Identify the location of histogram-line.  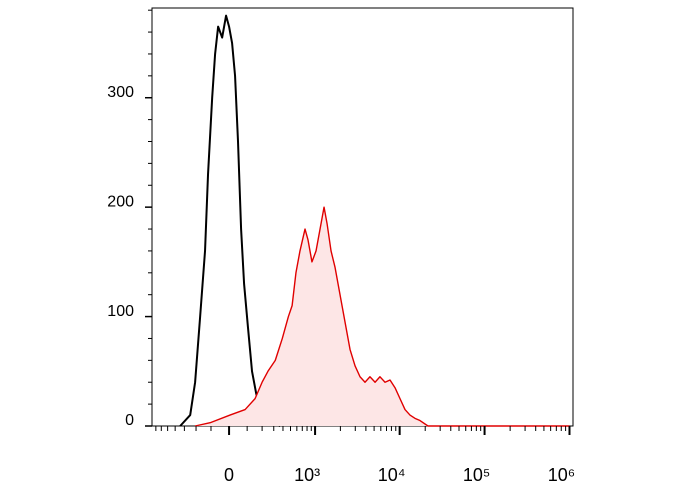
(230, 220).